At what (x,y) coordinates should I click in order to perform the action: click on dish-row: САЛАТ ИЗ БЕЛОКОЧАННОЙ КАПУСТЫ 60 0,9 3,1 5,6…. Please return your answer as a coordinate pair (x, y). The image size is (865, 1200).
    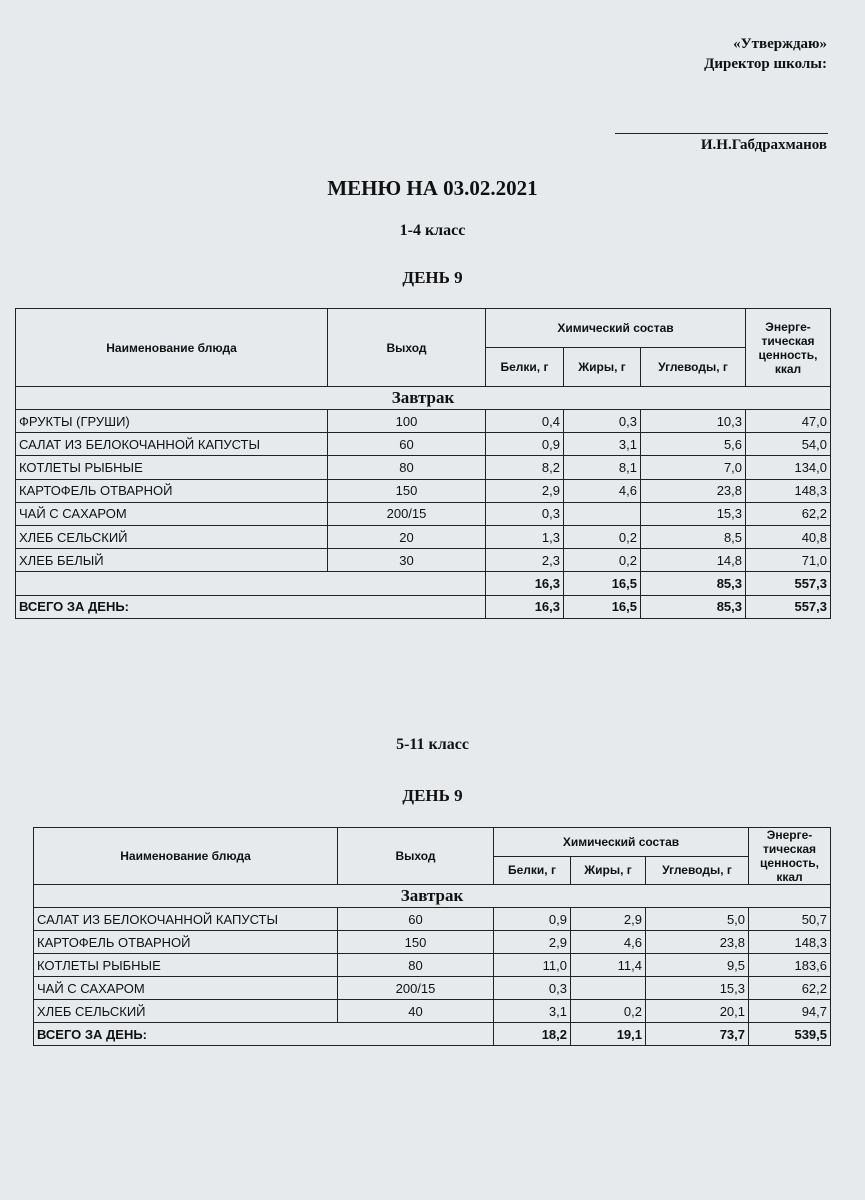
    Looking at the image, I should click on (423, 444).